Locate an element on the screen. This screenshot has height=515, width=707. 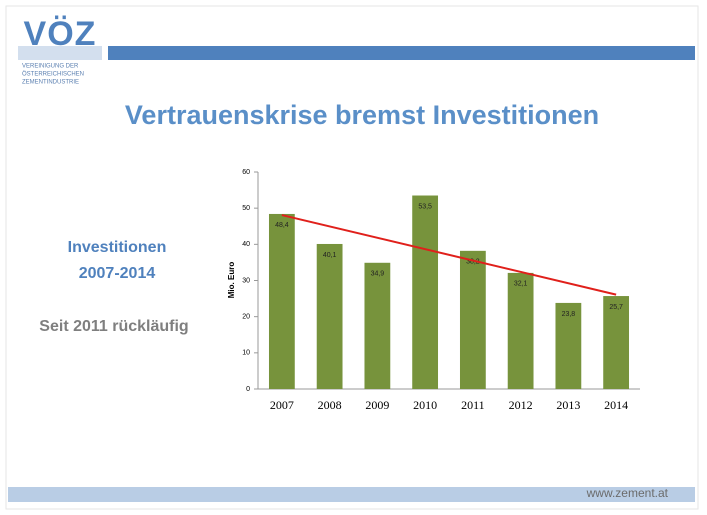
y-tick-label: 40 is located at coordinates (246, 244).